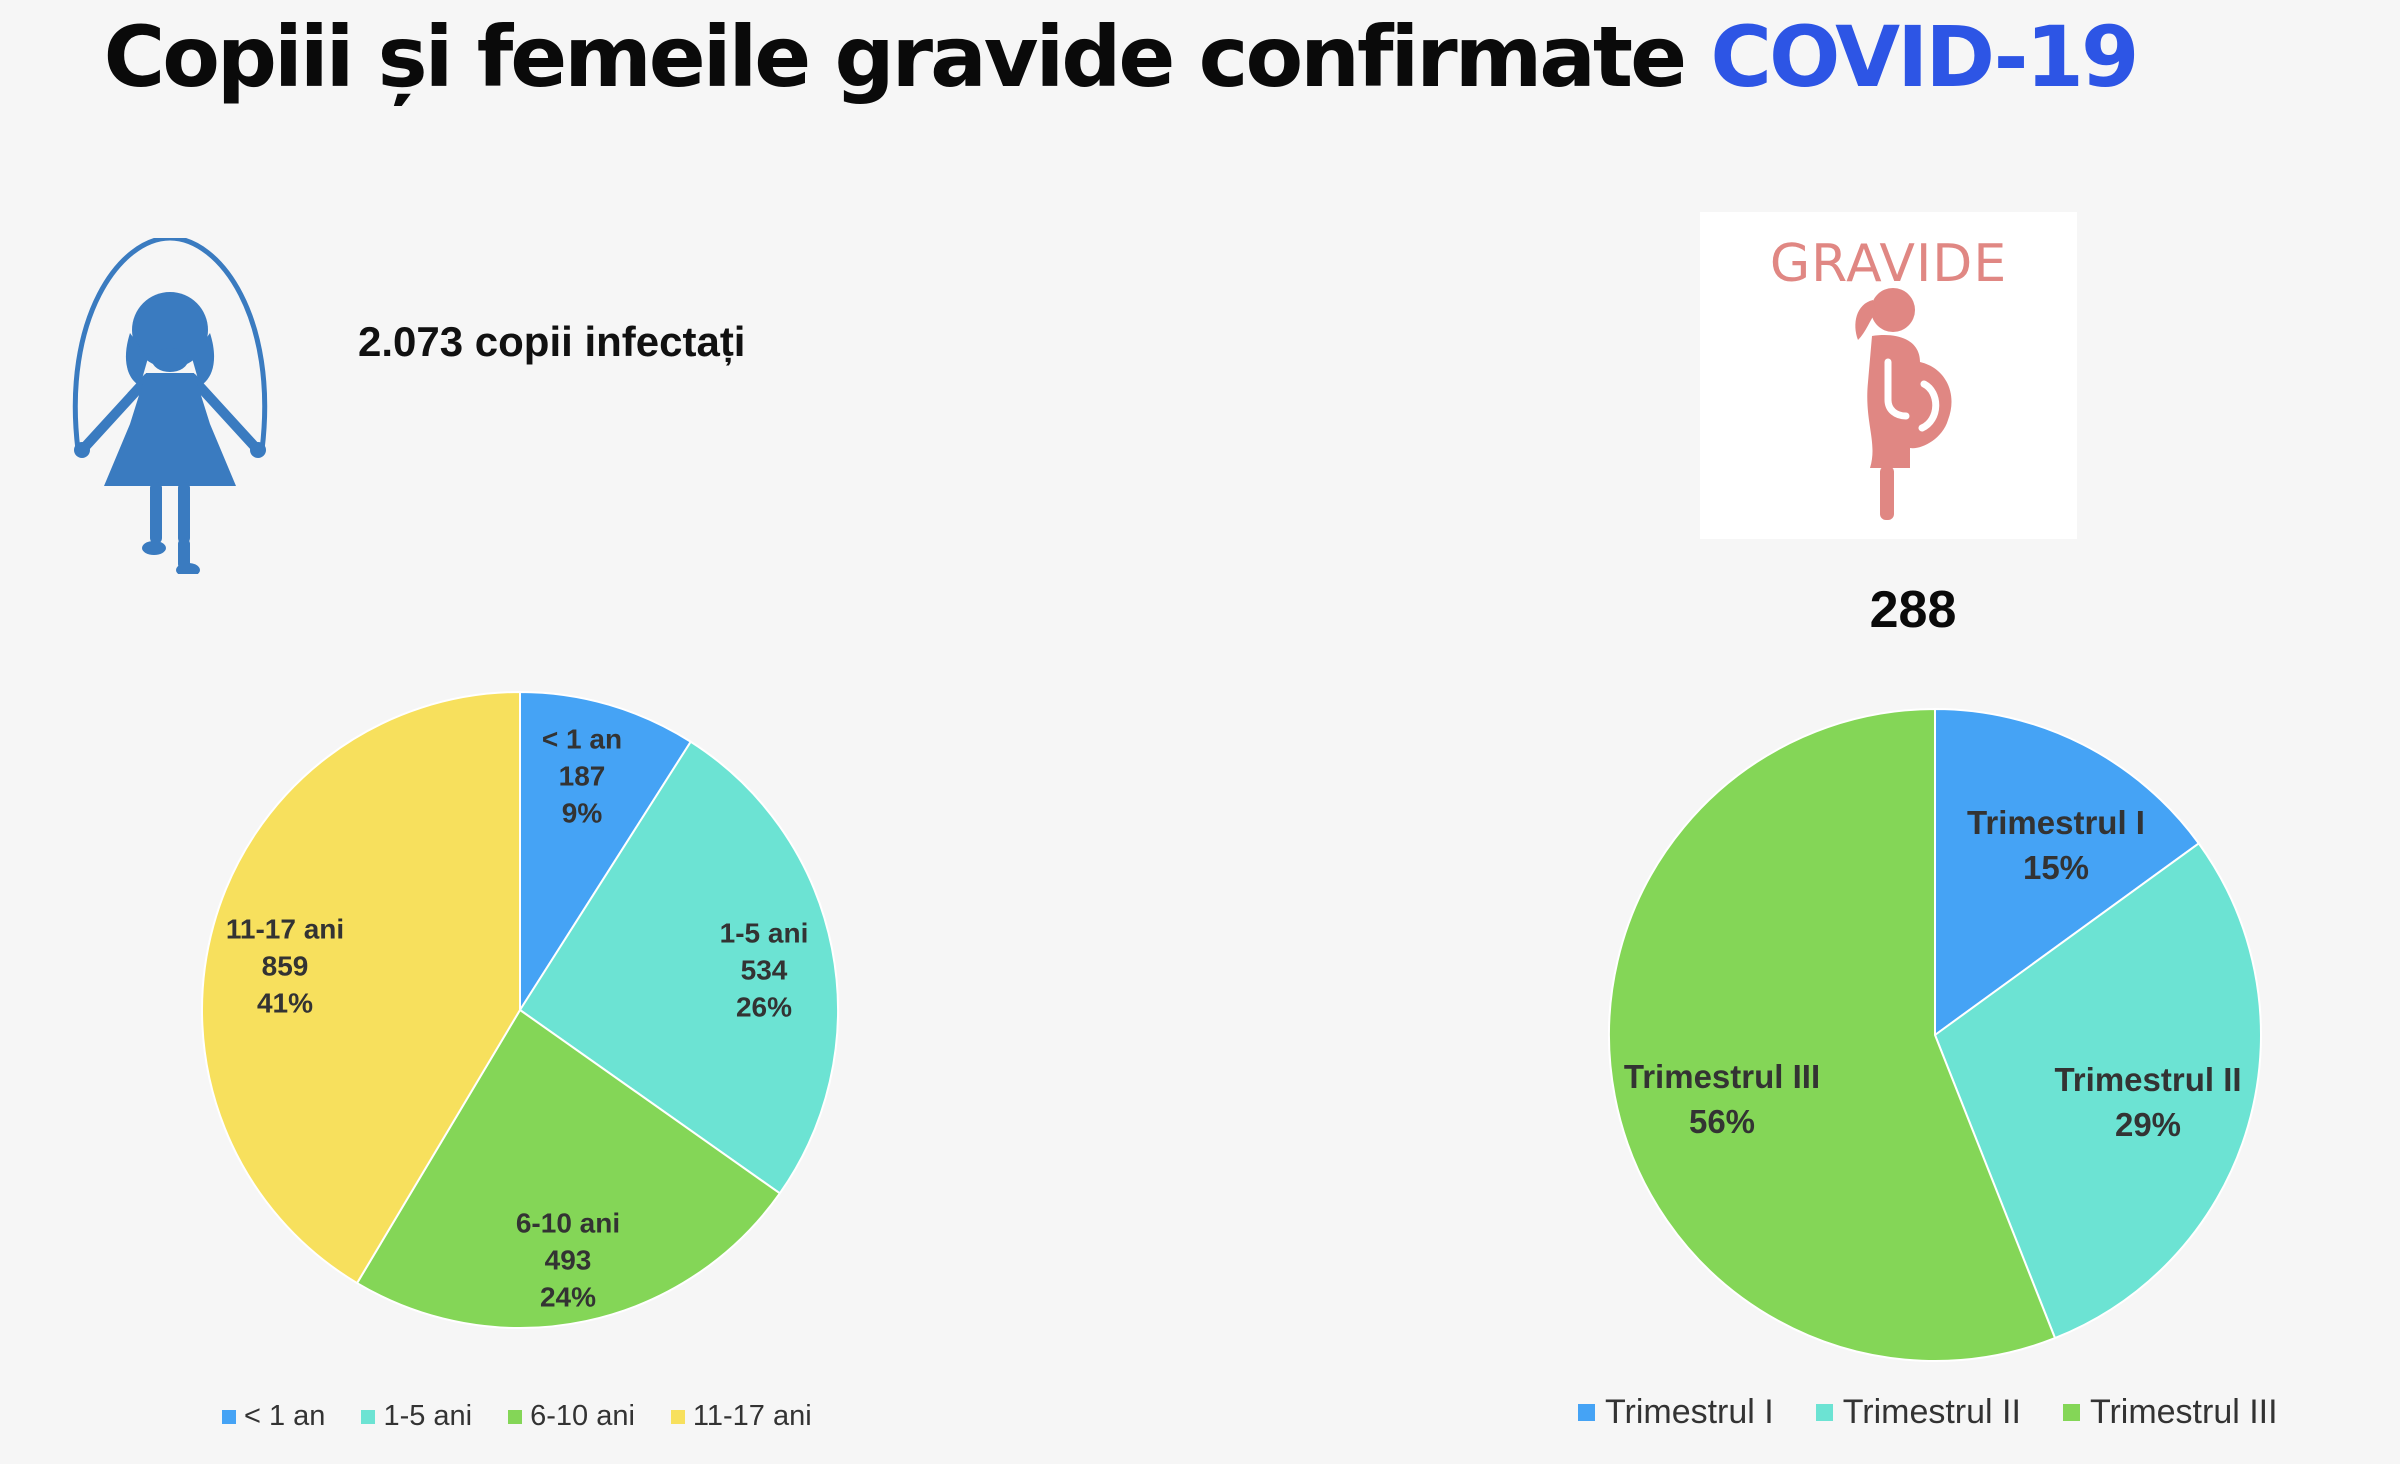 The image size is (2400, 1464). Describe the element at coordinates (2056, 845) in the screenshot. I see `slice-label-trim1: Trimestrul I 15%` at that location.